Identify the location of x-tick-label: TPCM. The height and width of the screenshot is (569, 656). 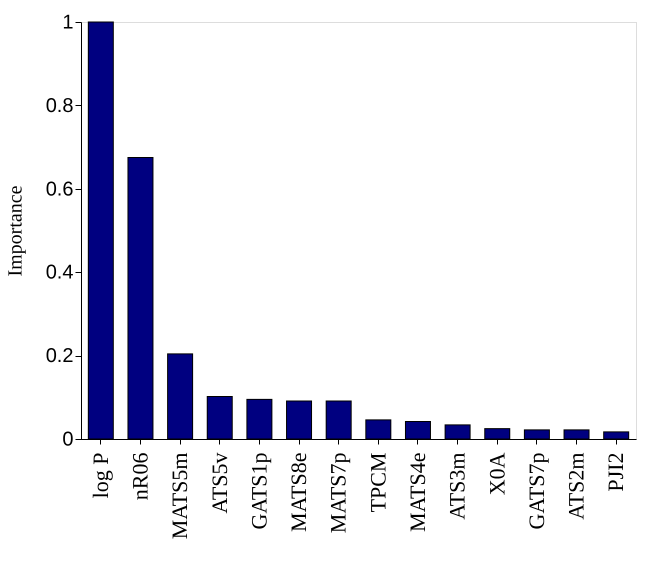
(377, 482).